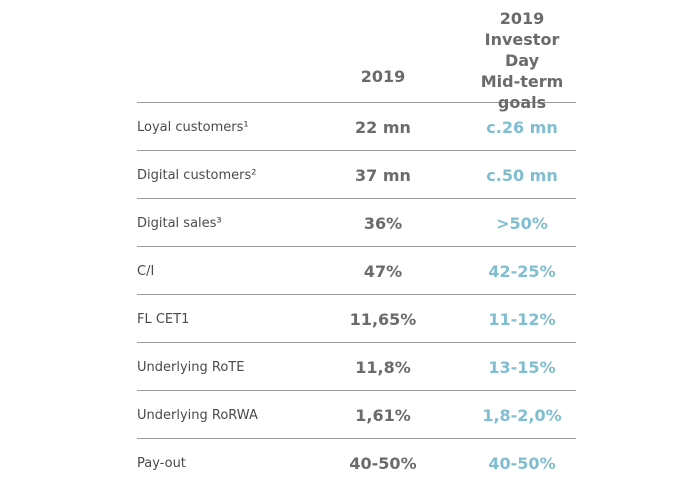 The image size is (700, 486). I want to click on table-row: Underlying RoRWA 1,61% 1,8-2,0%, so click(356, 415).